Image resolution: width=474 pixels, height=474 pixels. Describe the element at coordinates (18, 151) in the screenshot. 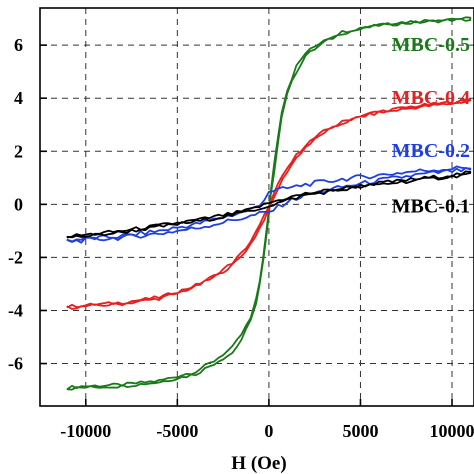

I see `y-tick-label: 2` at that location.